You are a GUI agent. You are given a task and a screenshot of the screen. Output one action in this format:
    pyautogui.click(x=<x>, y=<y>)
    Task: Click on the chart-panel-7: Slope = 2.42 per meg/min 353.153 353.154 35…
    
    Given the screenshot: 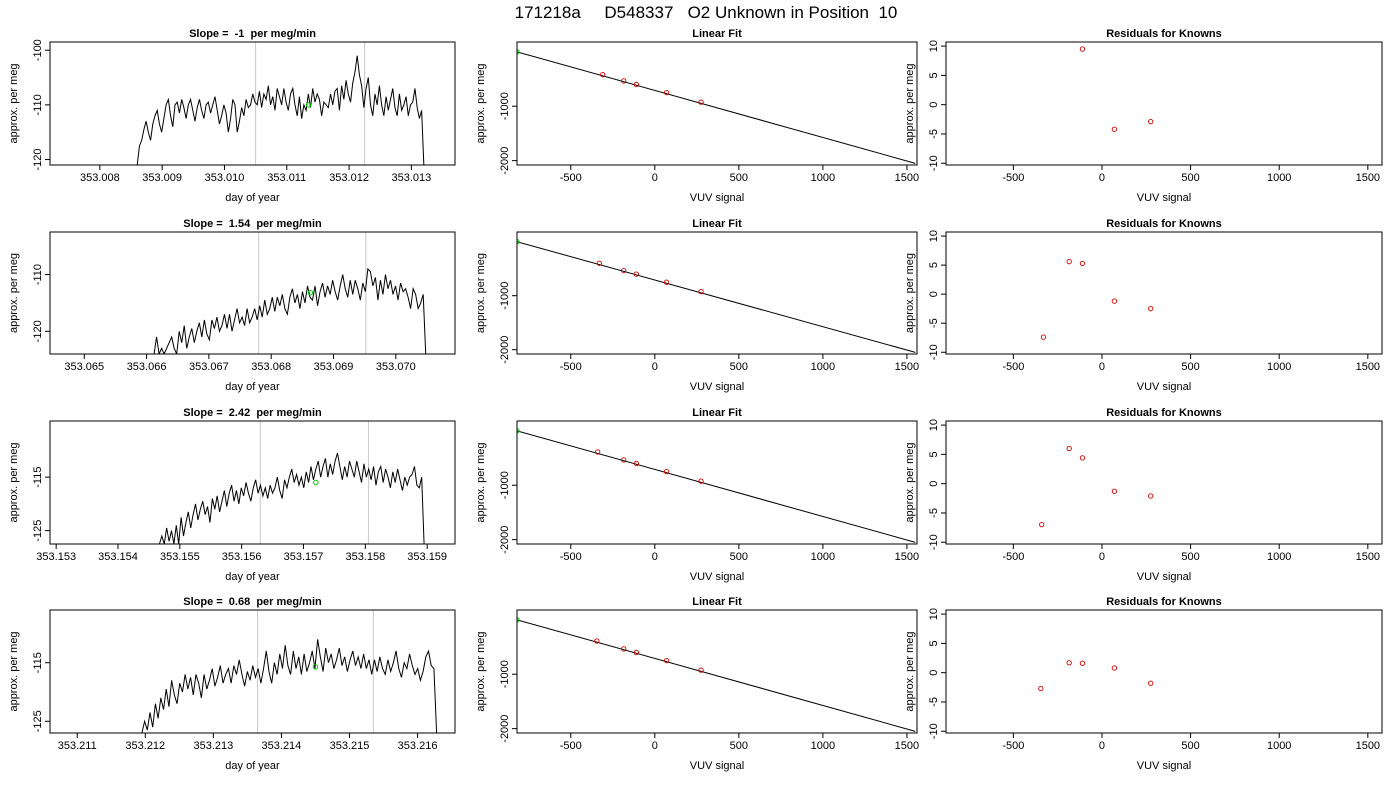 What is the action you would take?
    pyautogui.click(x=232, y=495)
    